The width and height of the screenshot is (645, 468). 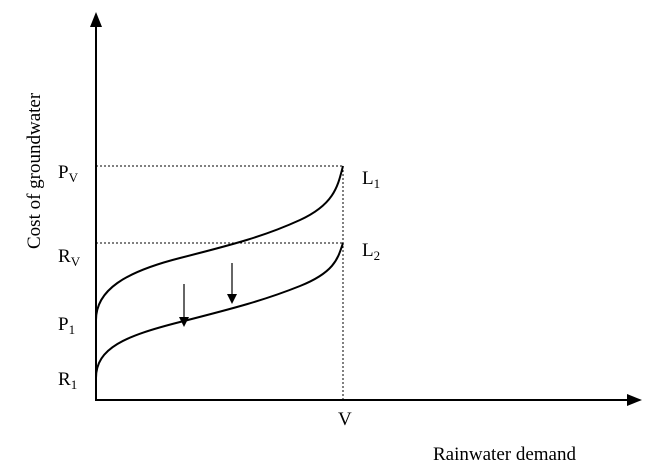 I want to click on x-axis-arrow-icon, so click(x=634, y=400).